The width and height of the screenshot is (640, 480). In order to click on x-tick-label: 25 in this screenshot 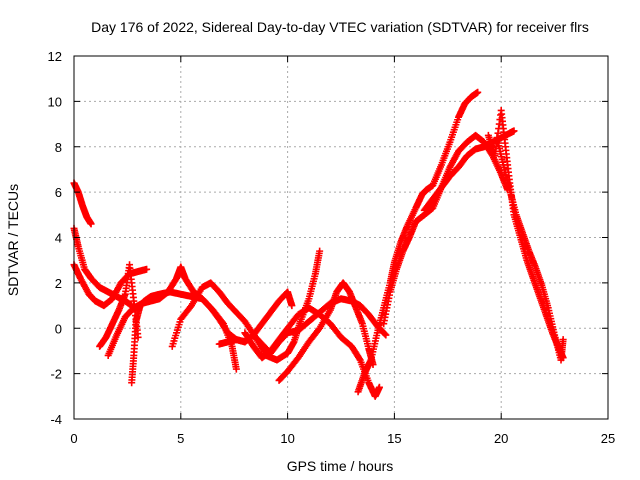, I will do `click(608, 438)`.